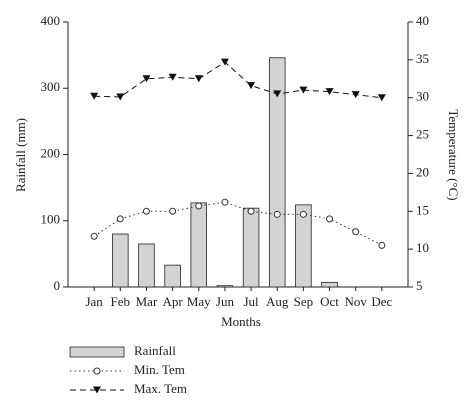  Describe the element at coordinates (160, 388) in the screenshot. I see `legend-label: Max. Tem` at that location.